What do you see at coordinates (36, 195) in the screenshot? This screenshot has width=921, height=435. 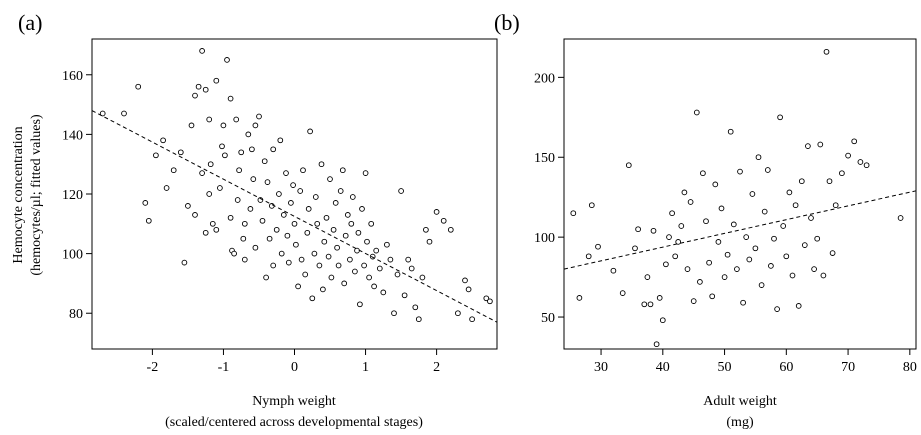 I see `panel-a-y-subtitle: (hemocytes/µl; fitted values)` at bounding box center [36, 195].